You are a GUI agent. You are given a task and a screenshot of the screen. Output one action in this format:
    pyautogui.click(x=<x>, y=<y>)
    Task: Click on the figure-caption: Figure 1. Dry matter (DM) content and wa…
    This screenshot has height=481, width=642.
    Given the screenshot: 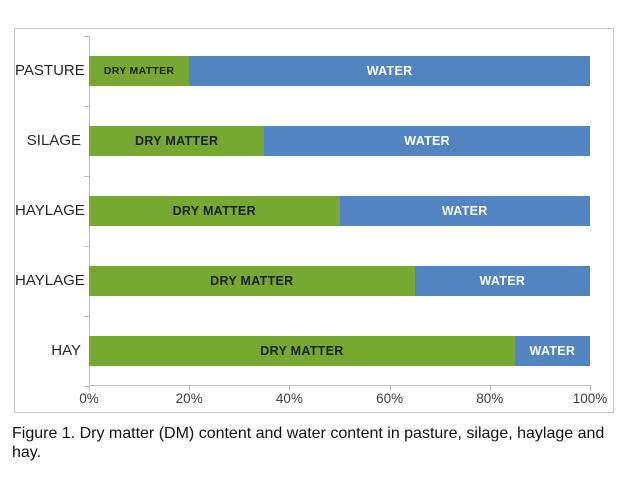 What is the action you would take?
    pyautogui.click(x=324, y=443)
    